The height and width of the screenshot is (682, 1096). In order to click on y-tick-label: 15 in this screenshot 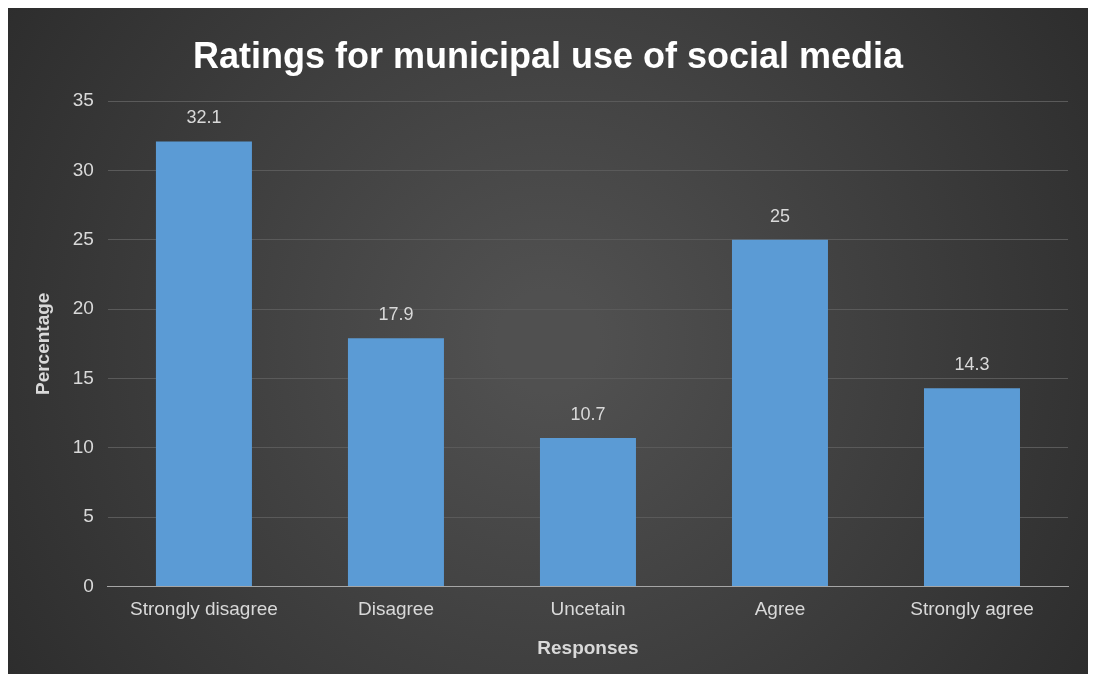, I will do `click(83, 377)`.